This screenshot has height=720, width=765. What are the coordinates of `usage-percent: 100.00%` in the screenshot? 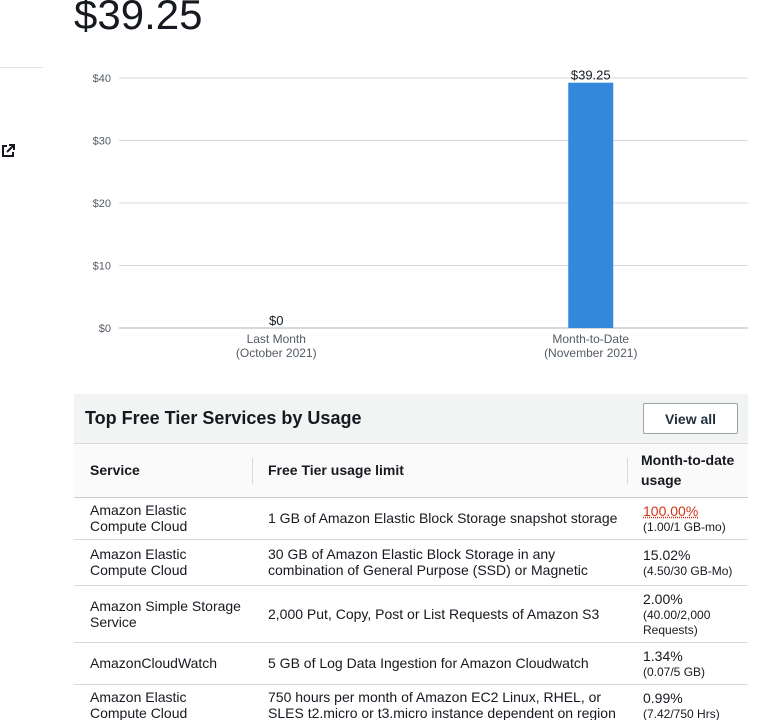 It's located at (671, 510).